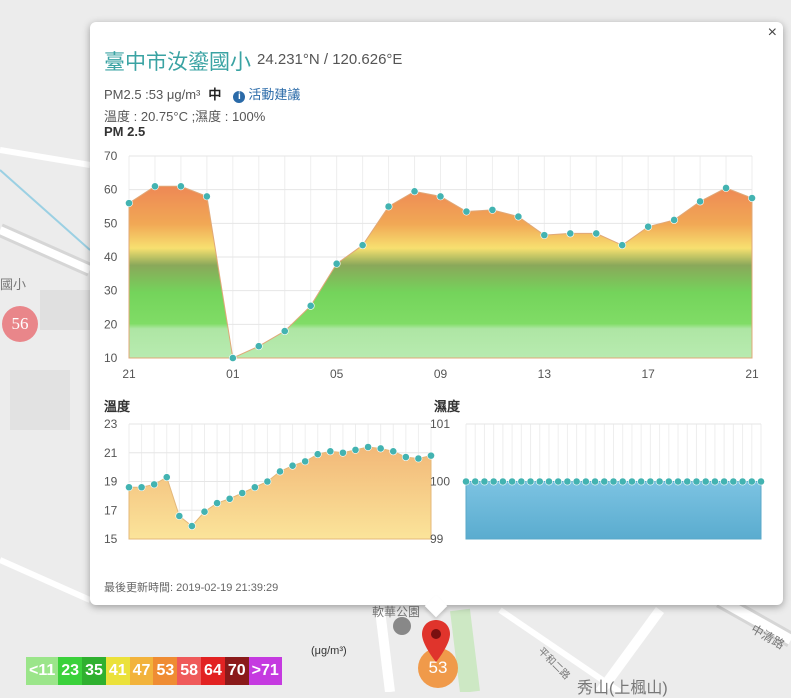 Image resolution: width=791 pixels, height=698 pixels. Describe the element at coordinates (42, 671) in the screenshot. I see `legend-item: <11` at that location.